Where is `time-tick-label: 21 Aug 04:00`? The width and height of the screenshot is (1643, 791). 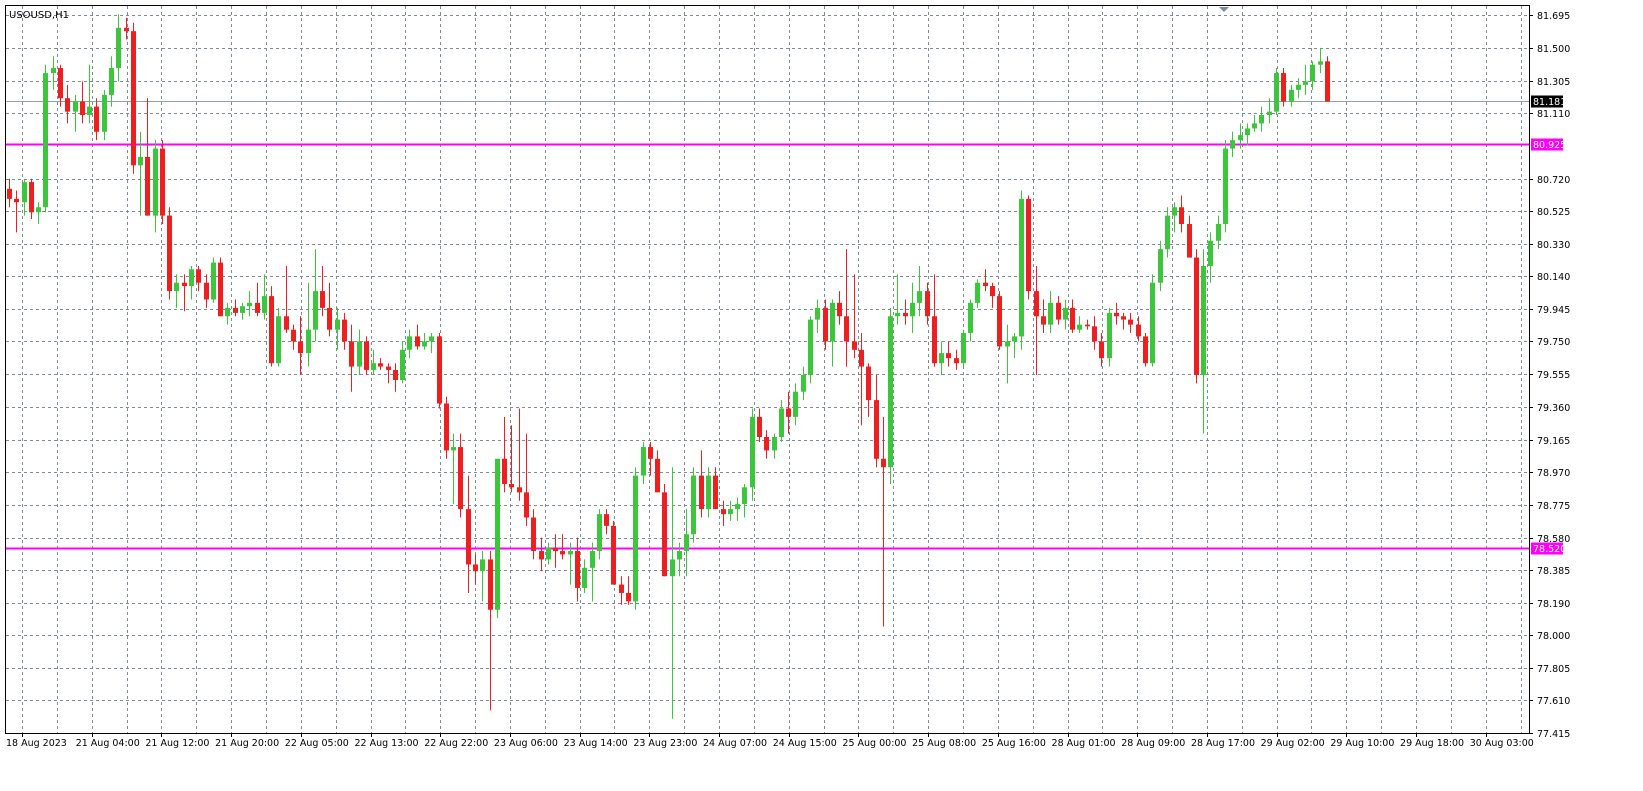
time-tick-label: 21 Aug 04:00 is located at coordinates (108, 743).